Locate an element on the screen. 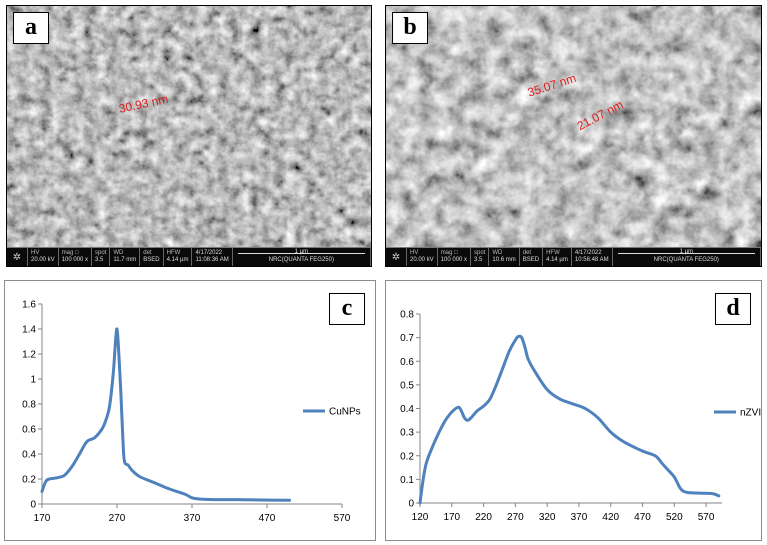 This screenshot has width=767, height=545. wd-value: 10.6 mm is located at coordinates (504, 260).